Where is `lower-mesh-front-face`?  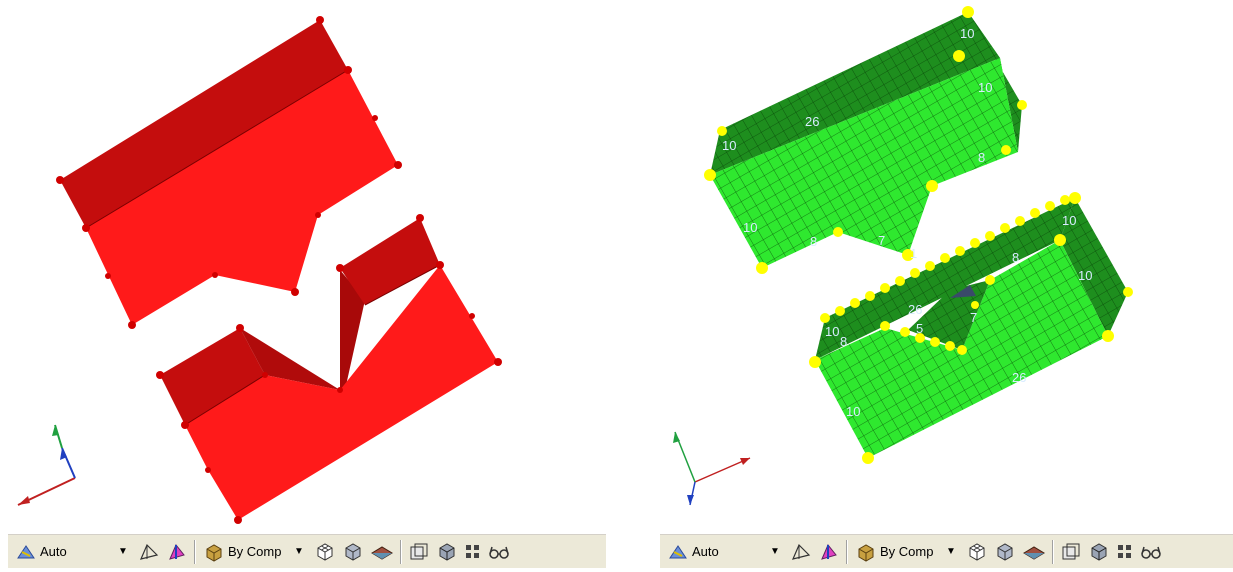
lower-mesh-front-face is located at coordinates (961, 349).